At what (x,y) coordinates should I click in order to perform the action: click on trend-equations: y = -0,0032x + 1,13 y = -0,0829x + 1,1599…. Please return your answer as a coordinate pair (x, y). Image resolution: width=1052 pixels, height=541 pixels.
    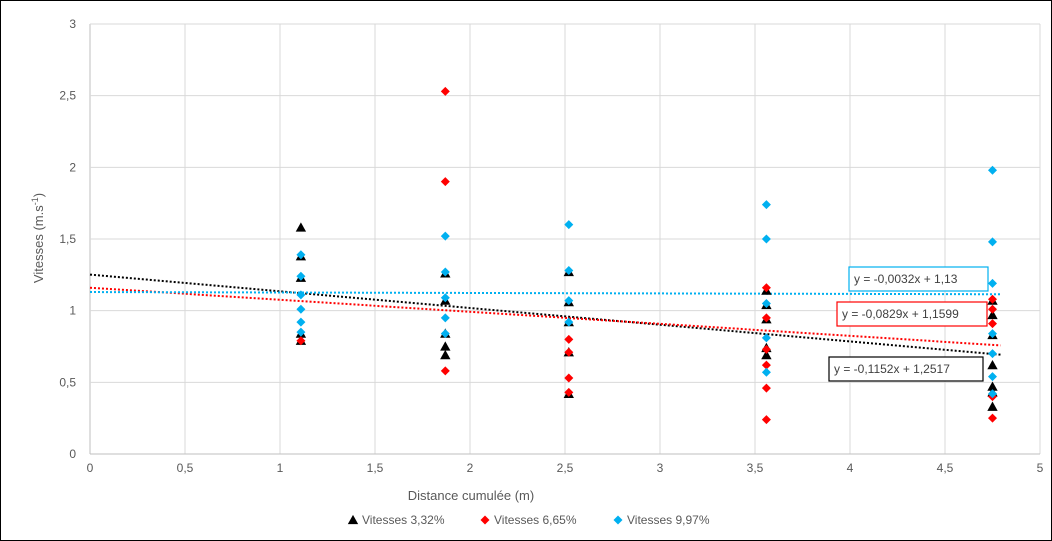
    Looking at the image, I should click on (908, 324).